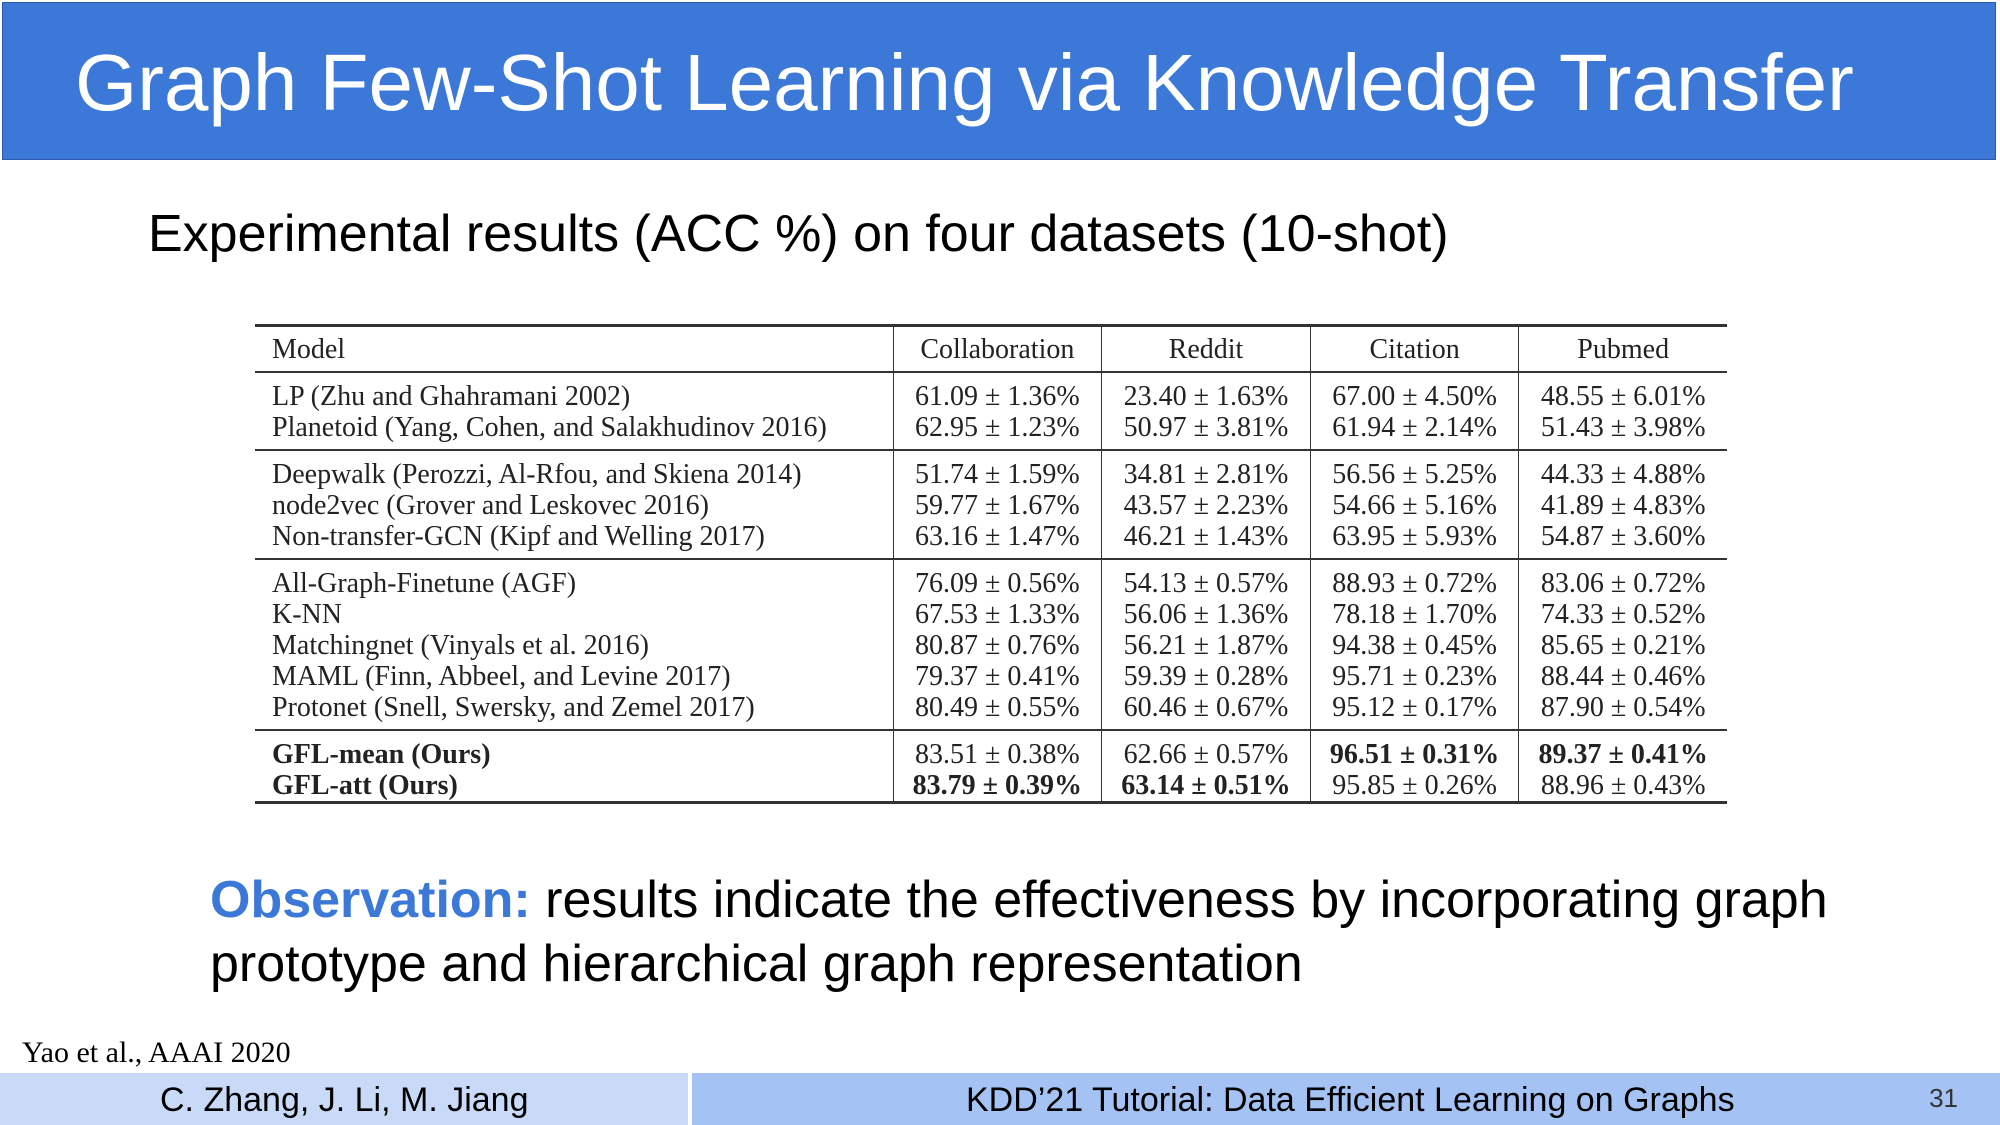 Image resolution: width=2000 pixels, height=1125 pixels. I want to click on observation-label: Observation:, so click(370, 900).